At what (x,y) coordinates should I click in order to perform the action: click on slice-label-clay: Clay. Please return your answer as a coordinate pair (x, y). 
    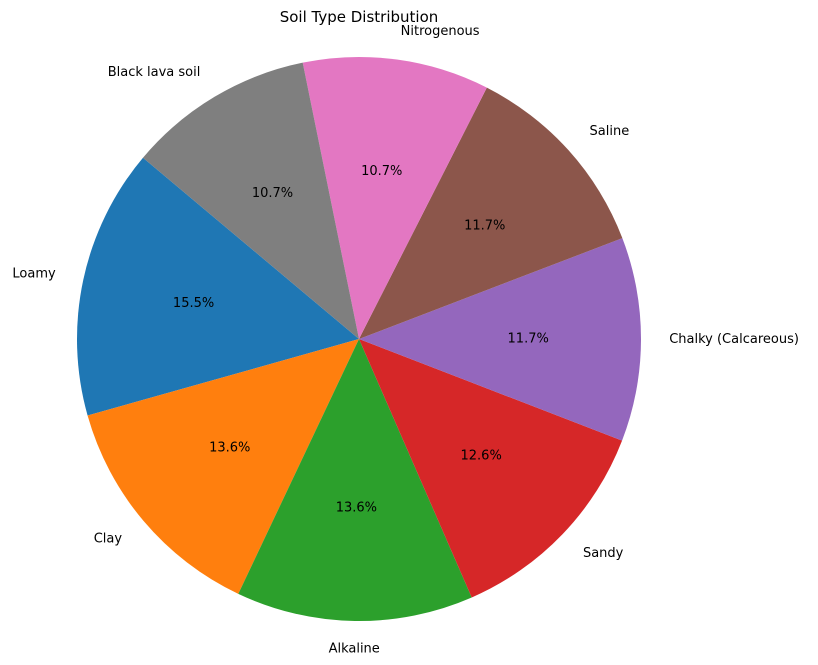
    Looking at the image, I should click on (108, 539).